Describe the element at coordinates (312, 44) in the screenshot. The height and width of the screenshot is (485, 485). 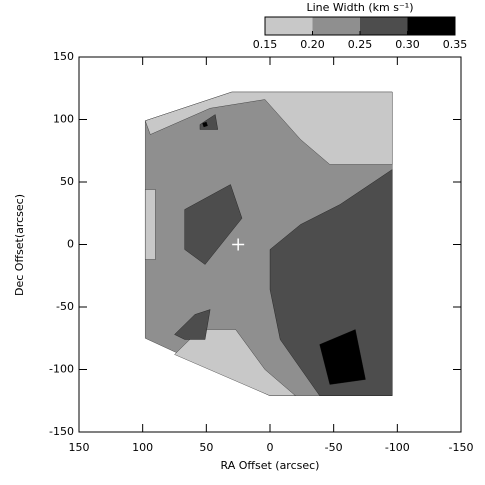
I see `colorbar-tick-label: 0.20` at that location.